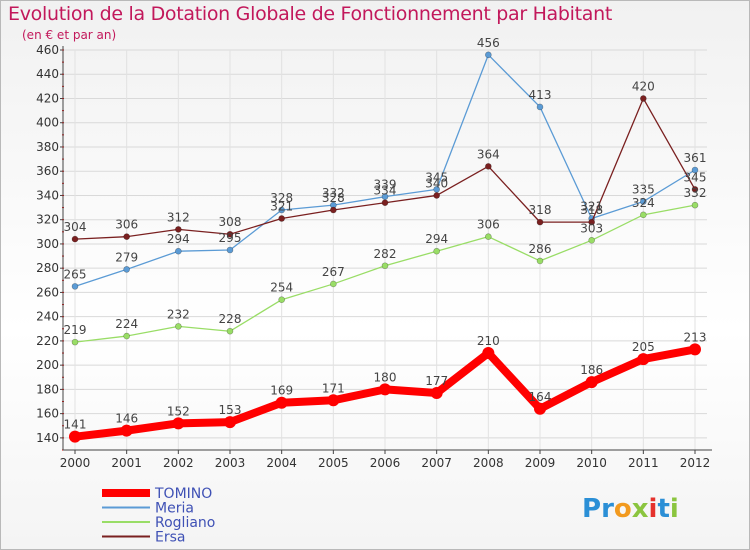  I want to click on x-tick-label: 2006, so click(385, 463).